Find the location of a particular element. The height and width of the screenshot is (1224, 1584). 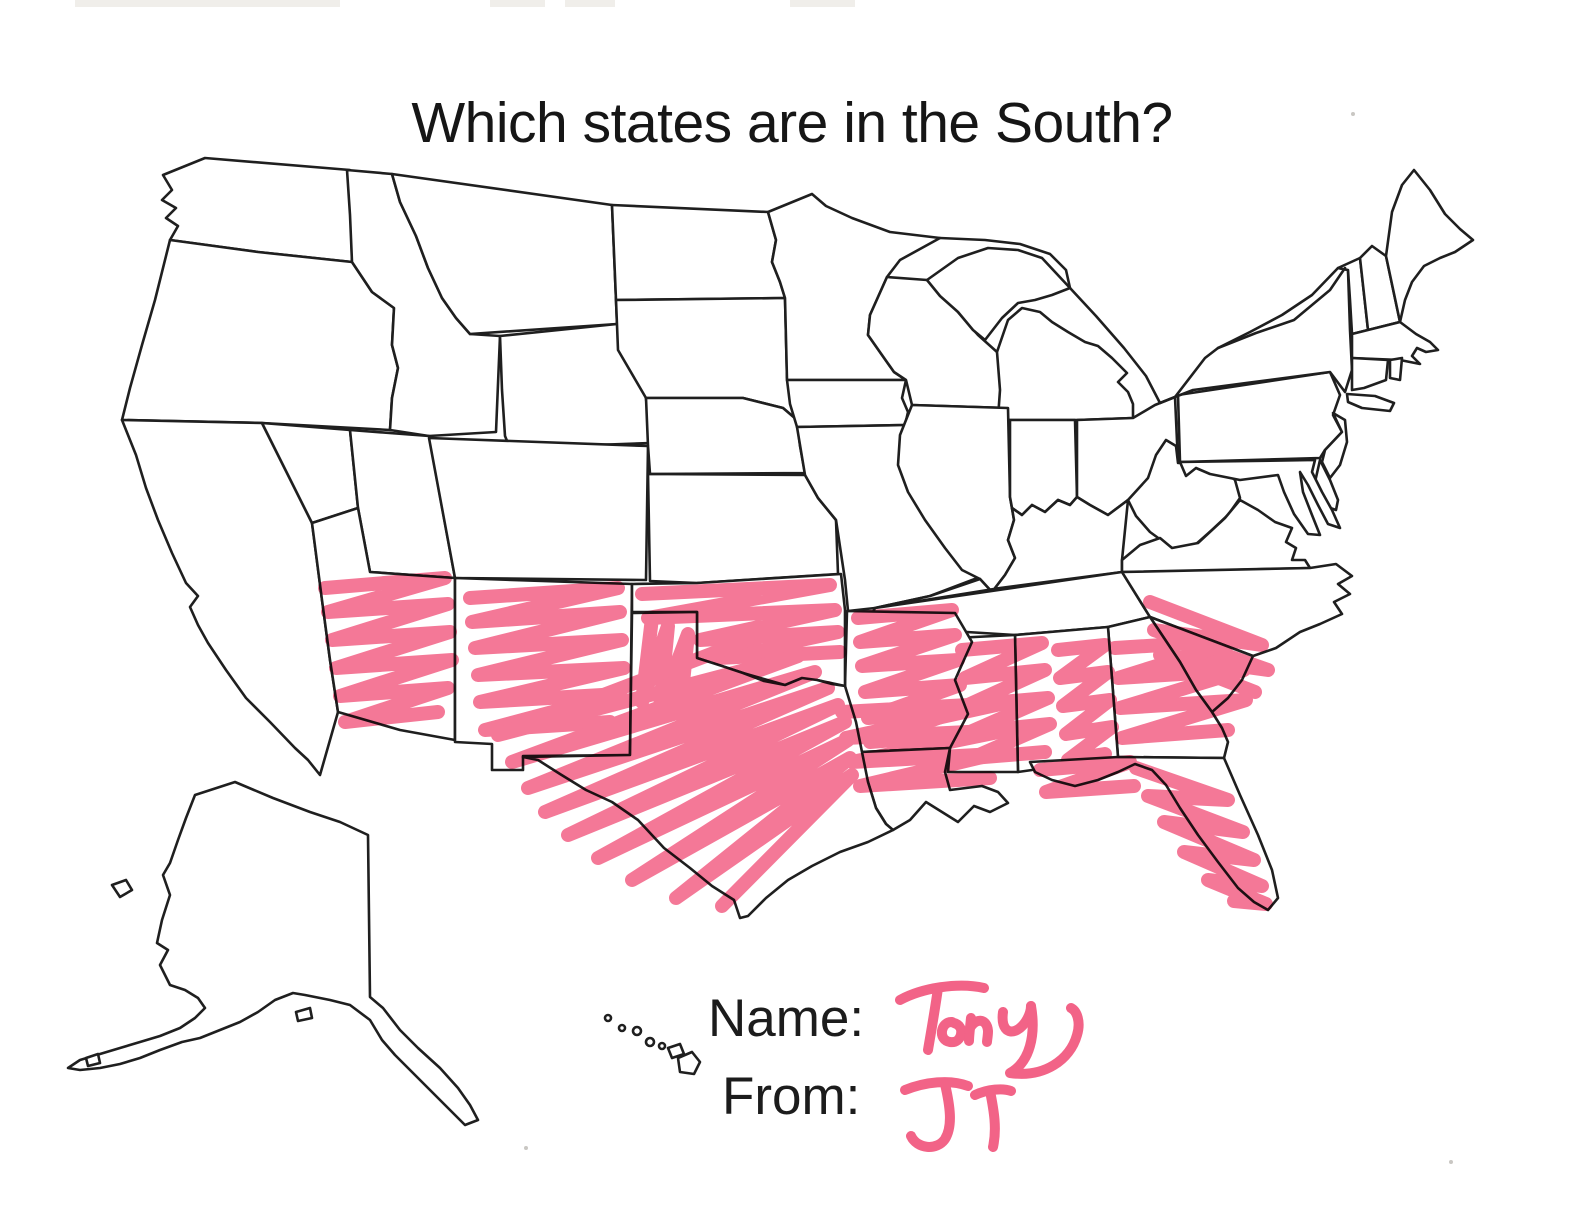

state-michigan is located at coordinates (1065, 364).